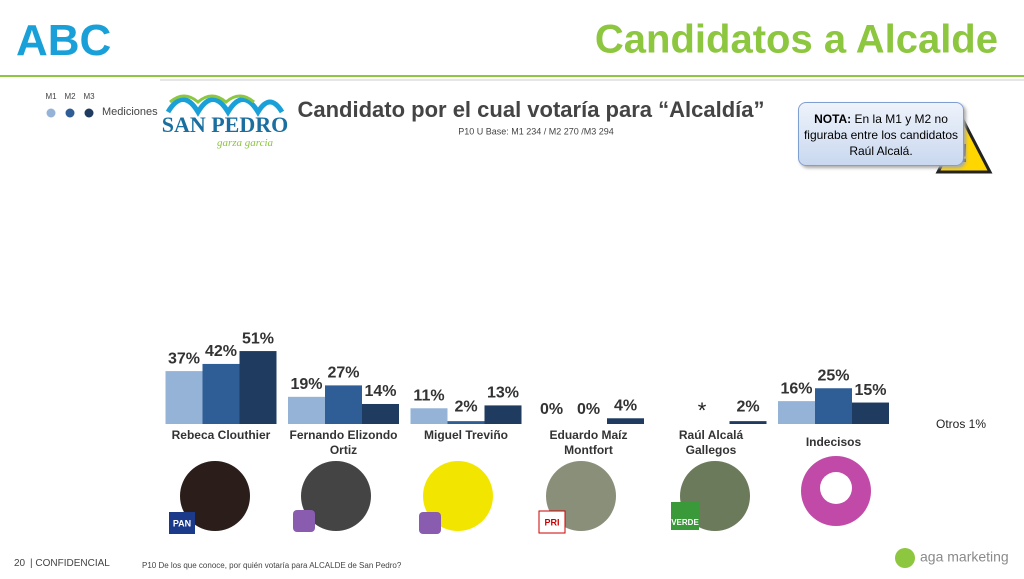 Image resolution: width=1024 pixels, height=579 pixels. I want to click on page-title: Candidatos a Alcalde, so click(796, 40).